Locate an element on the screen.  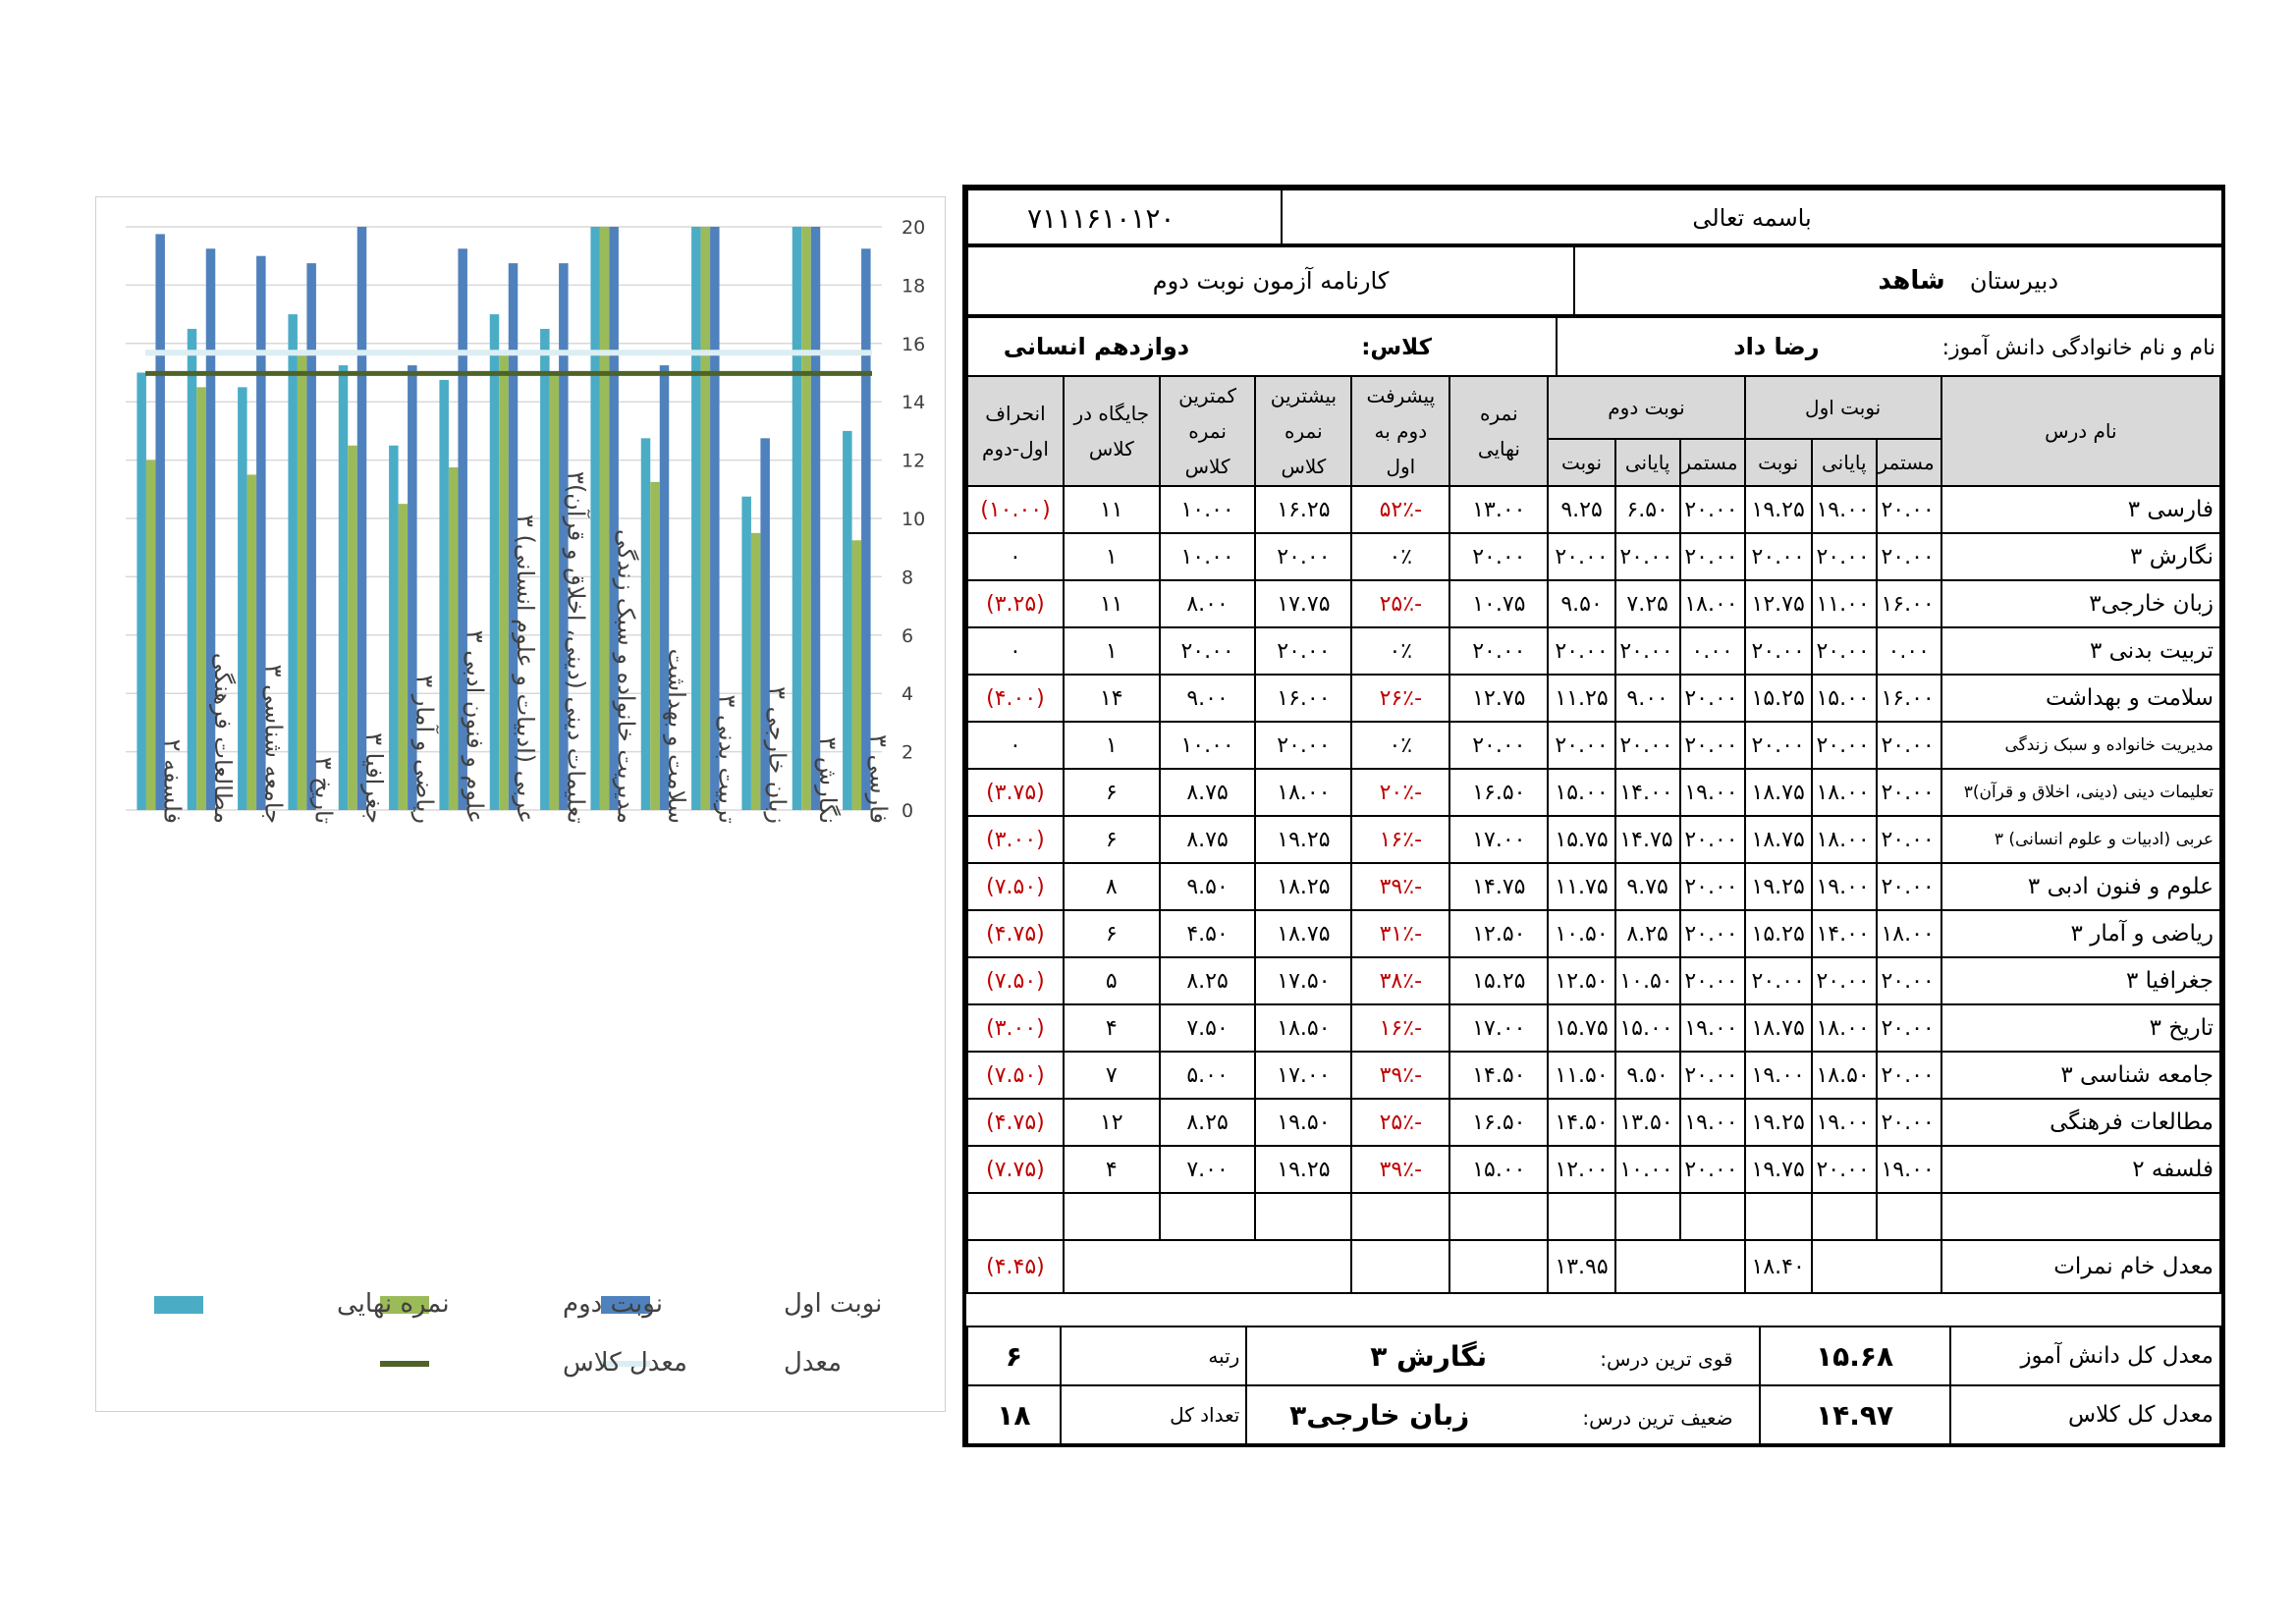
t2-term: ۱۵.۷۵ is located at coordinates (1581, 1028).